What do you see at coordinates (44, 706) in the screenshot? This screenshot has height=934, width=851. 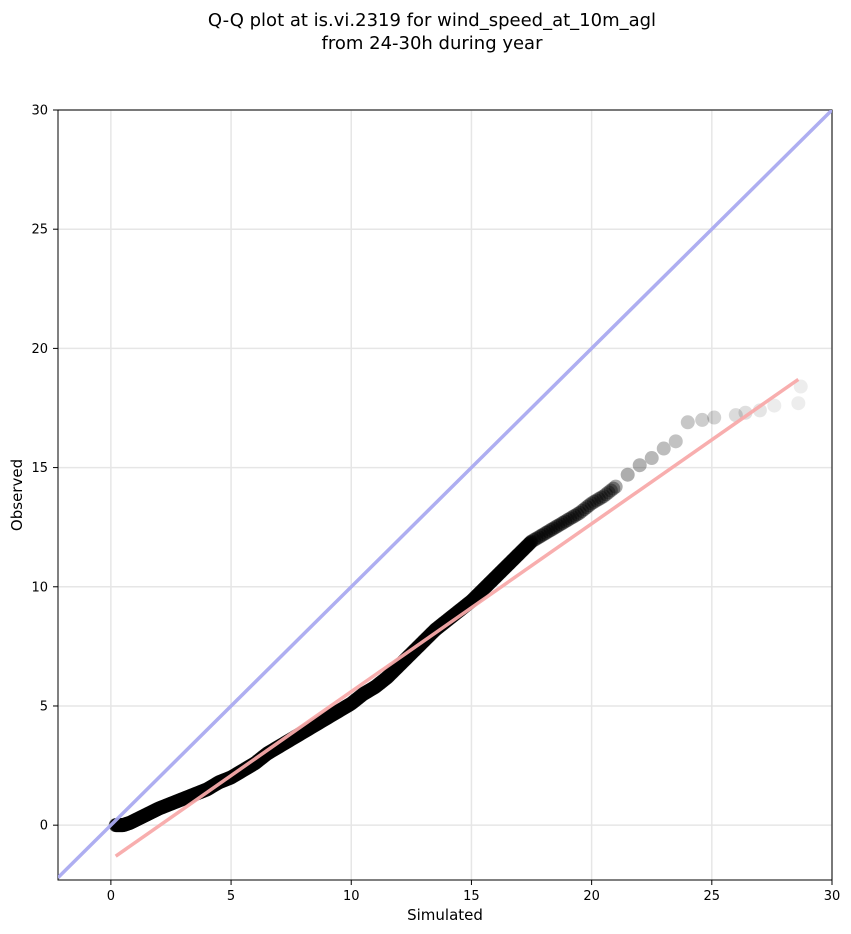 I see `y-tick-label: 5` at bounding box center [44, 706].